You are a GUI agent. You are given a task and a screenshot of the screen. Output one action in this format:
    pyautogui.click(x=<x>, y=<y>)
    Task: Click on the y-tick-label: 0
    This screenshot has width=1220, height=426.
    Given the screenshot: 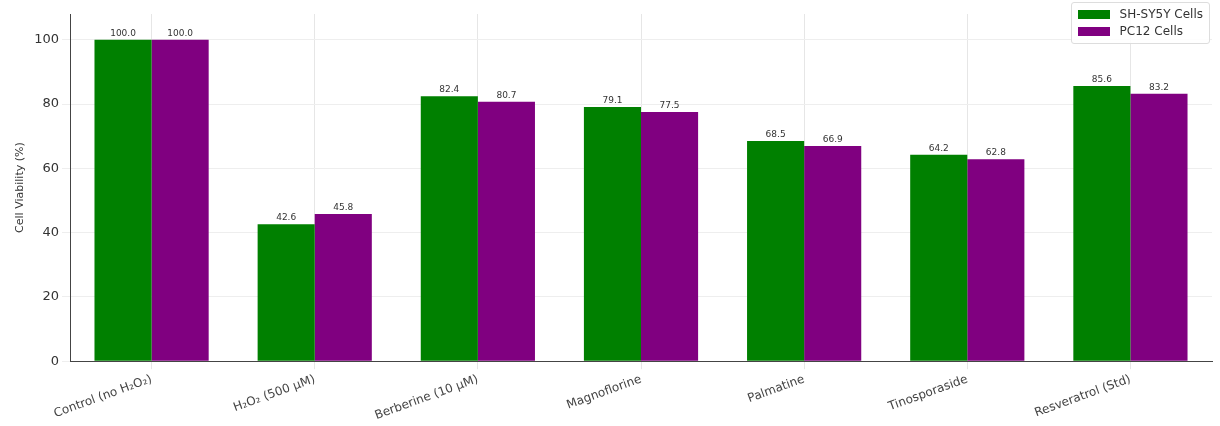 What is the action you would take?
    pyautogui.click(x=55, y=360)
    